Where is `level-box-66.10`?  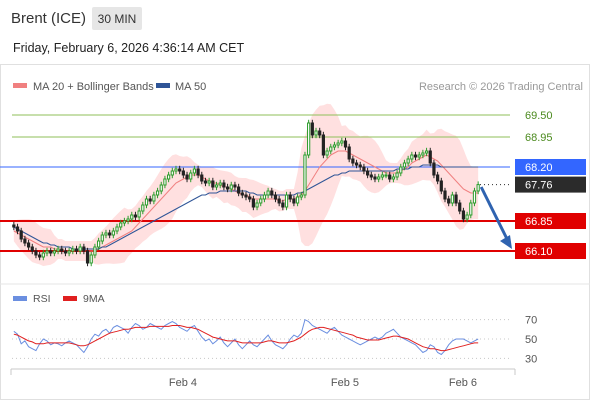 level-box-66.10 is located at coordinates (550, 251).